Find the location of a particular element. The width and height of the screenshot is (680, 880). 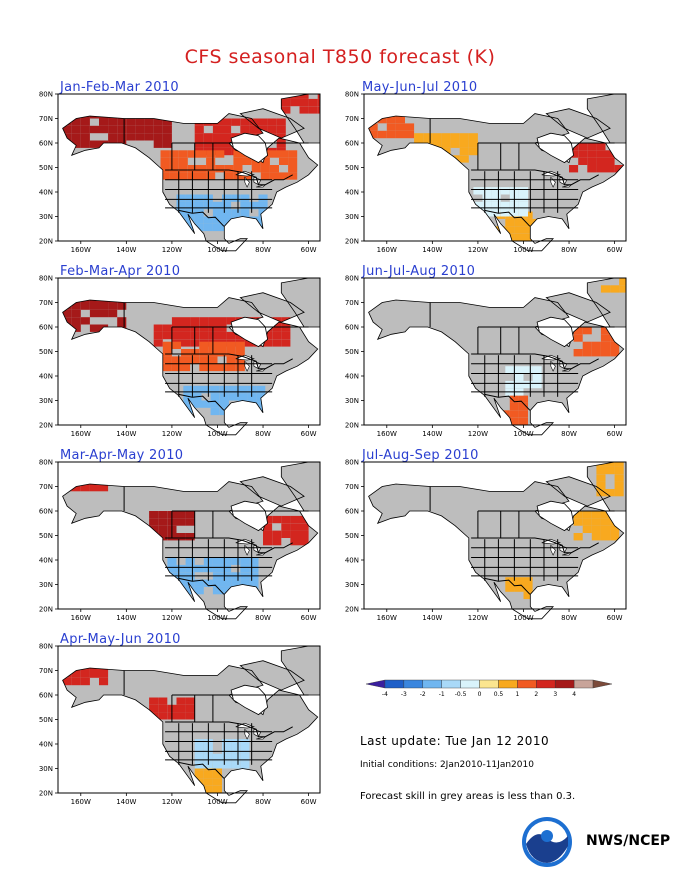

colorbar-label: -3 is located at coordinates (404, 694).